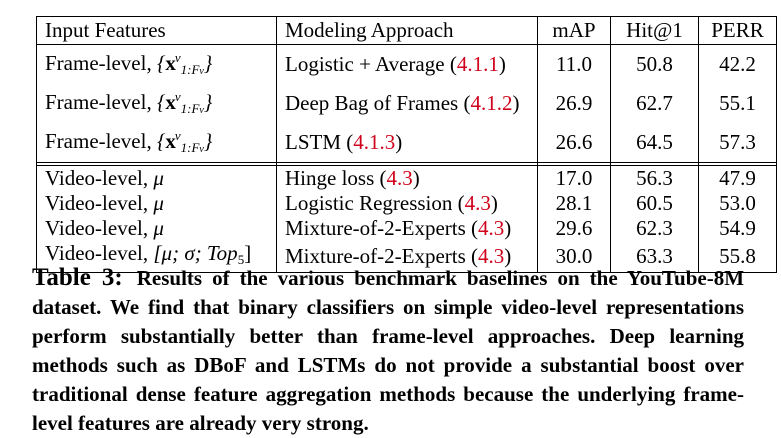 This screenshot has width=781, height=438. I want to click on approach-cell: LSTM (4.1.3), so click(407, 143).